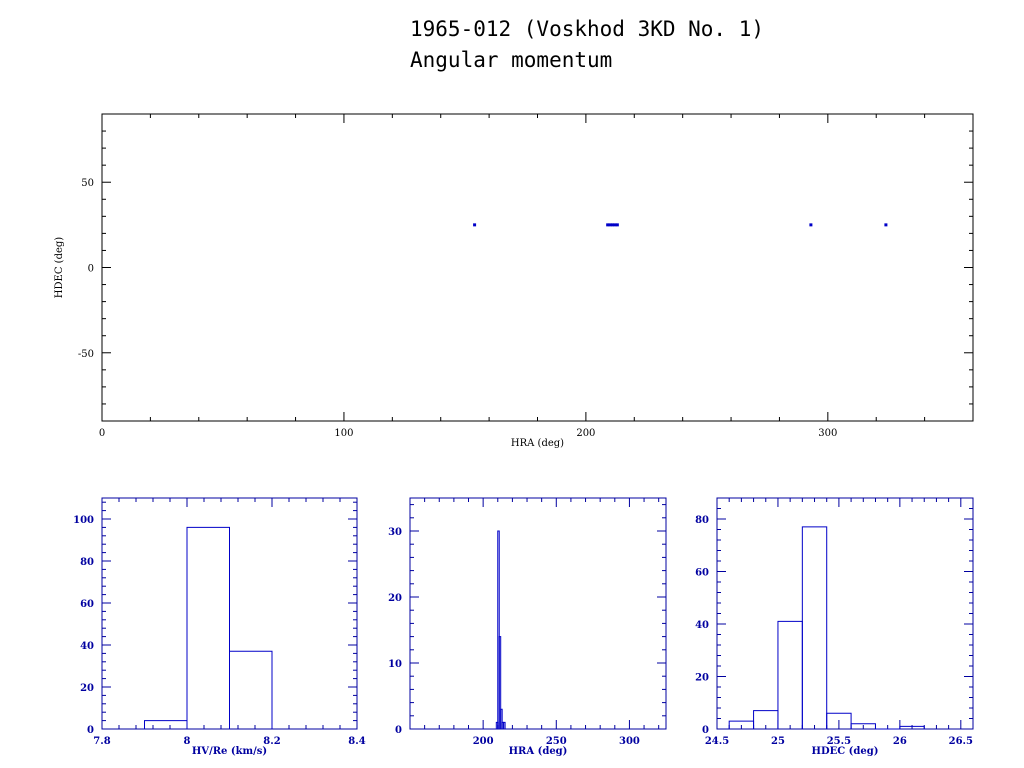  Describe the element at coordinates (87, 183) in the screenshot. I see `scatter-chart-y-tick-label: 50` at that location.